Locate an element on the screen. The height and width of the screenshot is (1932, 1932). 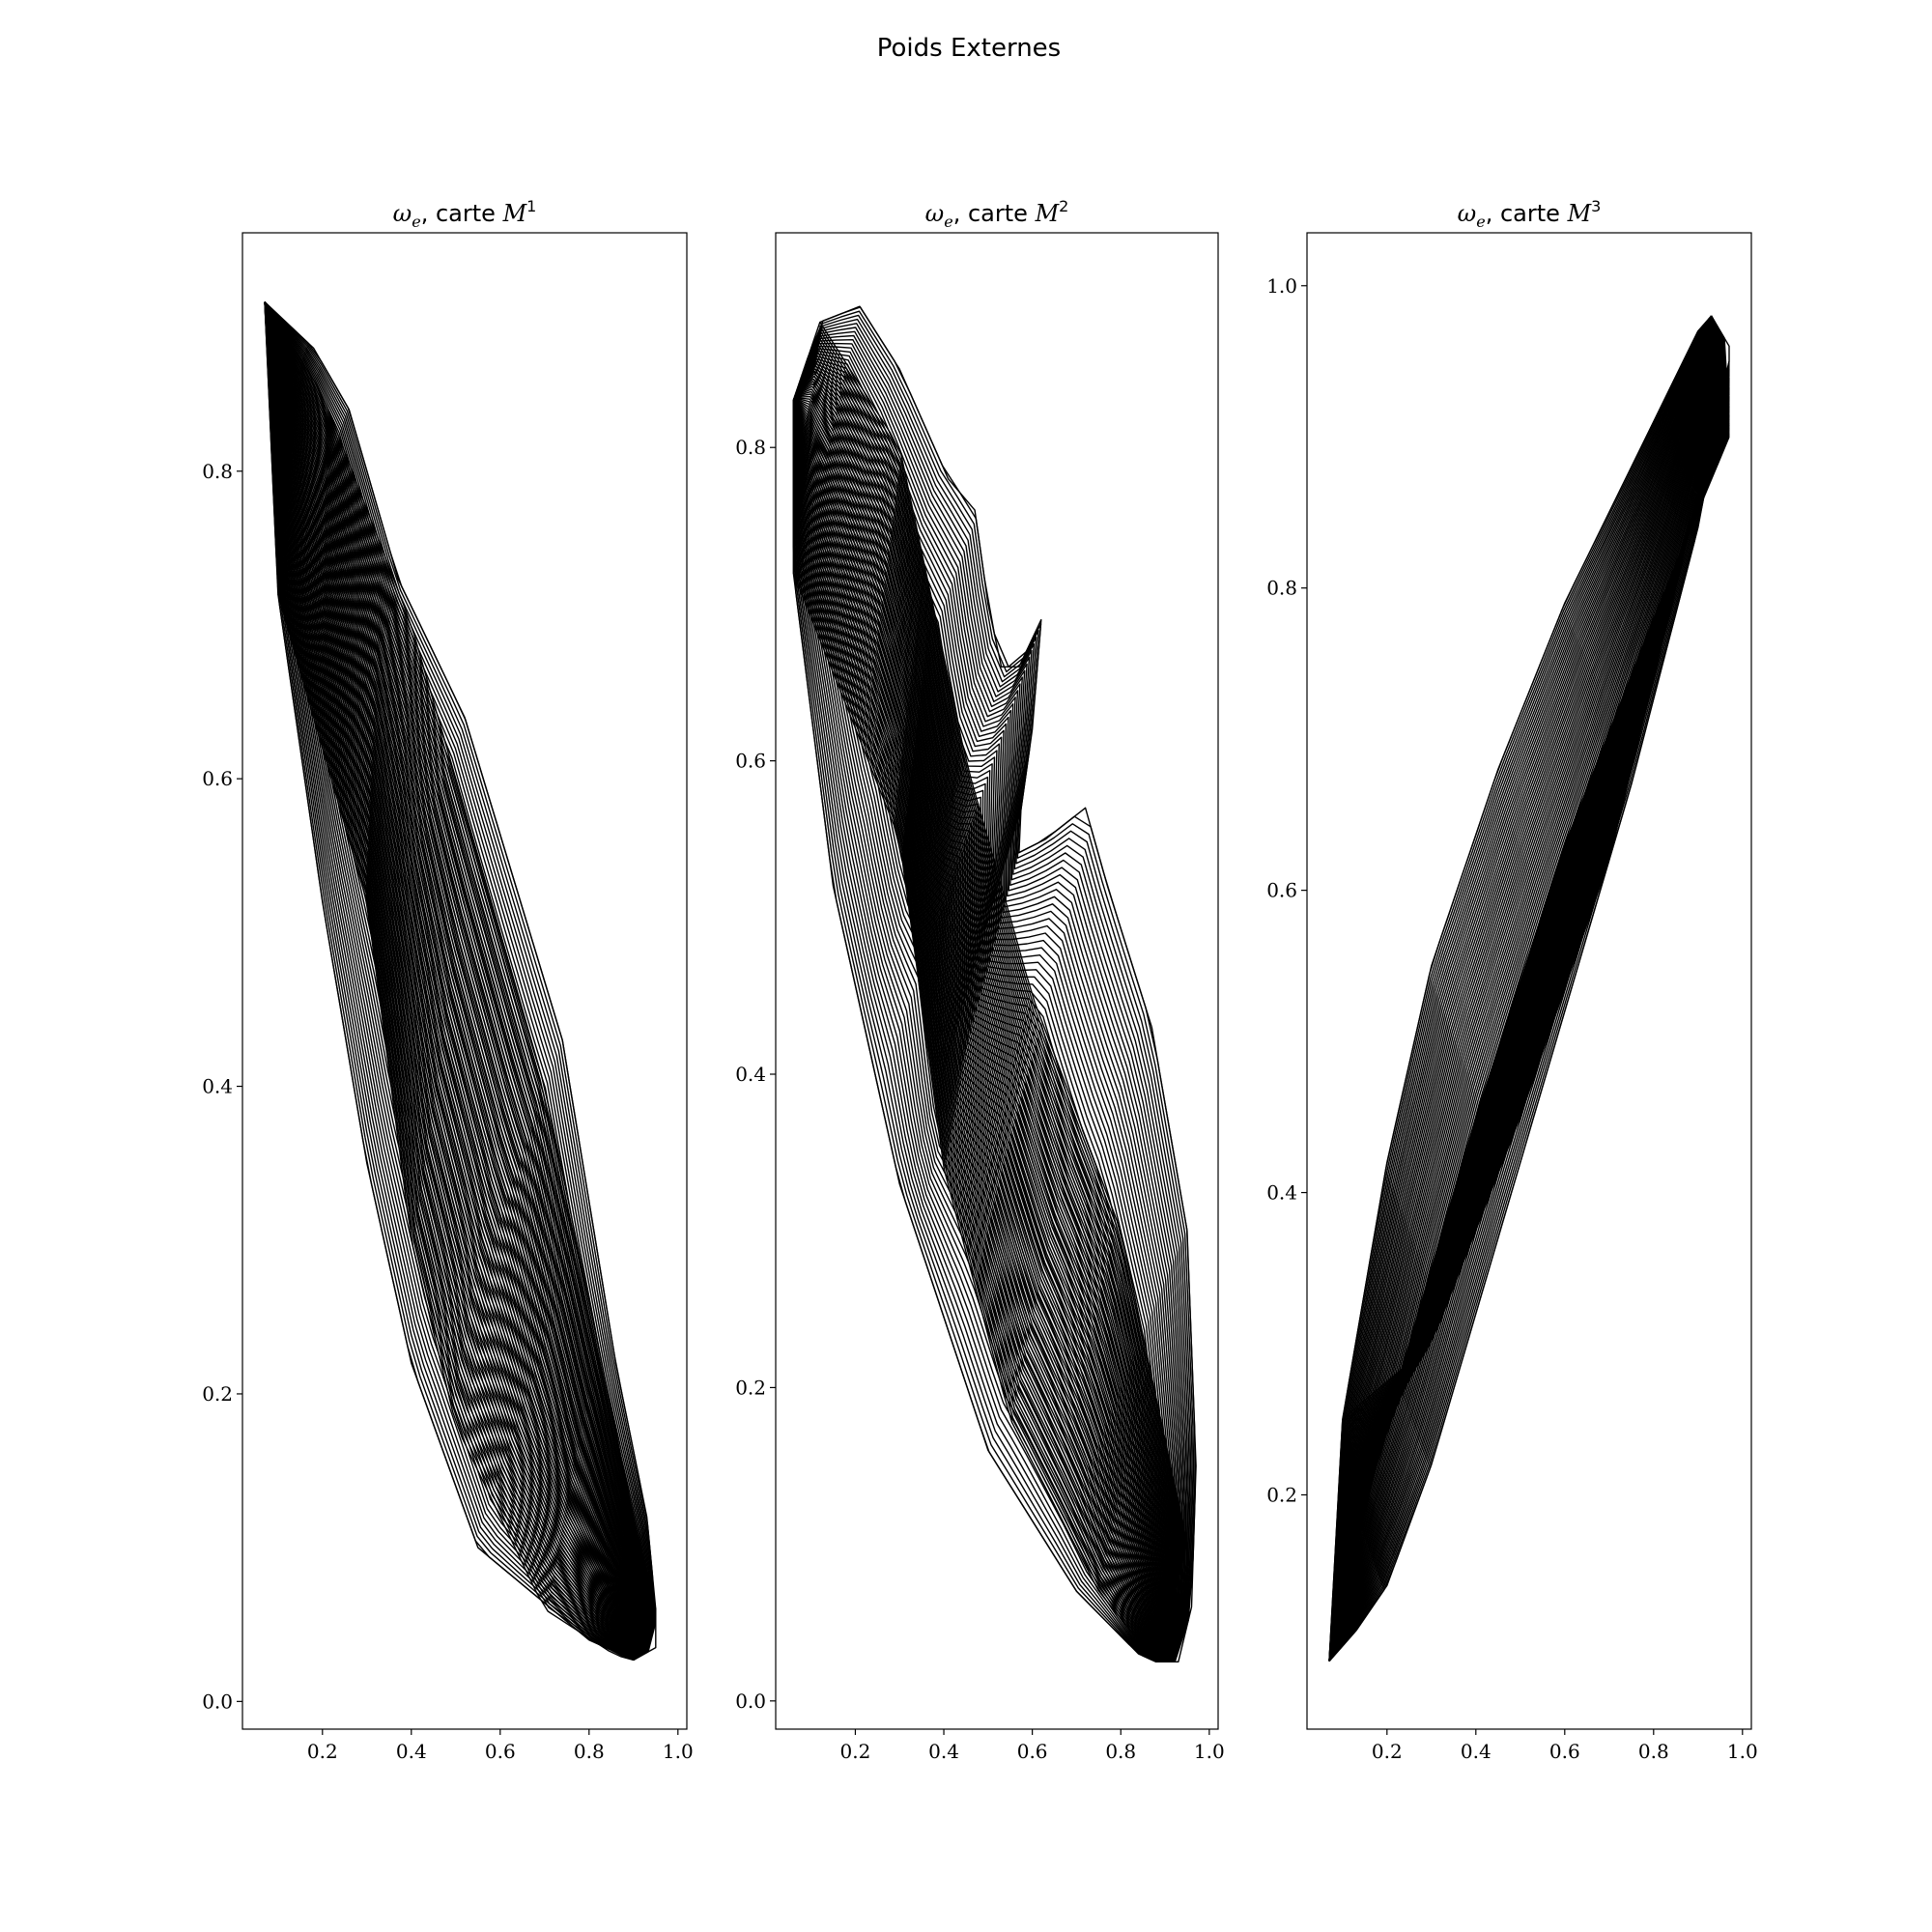
x-tick-label: 0.4 is located at coordinates (943, 1751).